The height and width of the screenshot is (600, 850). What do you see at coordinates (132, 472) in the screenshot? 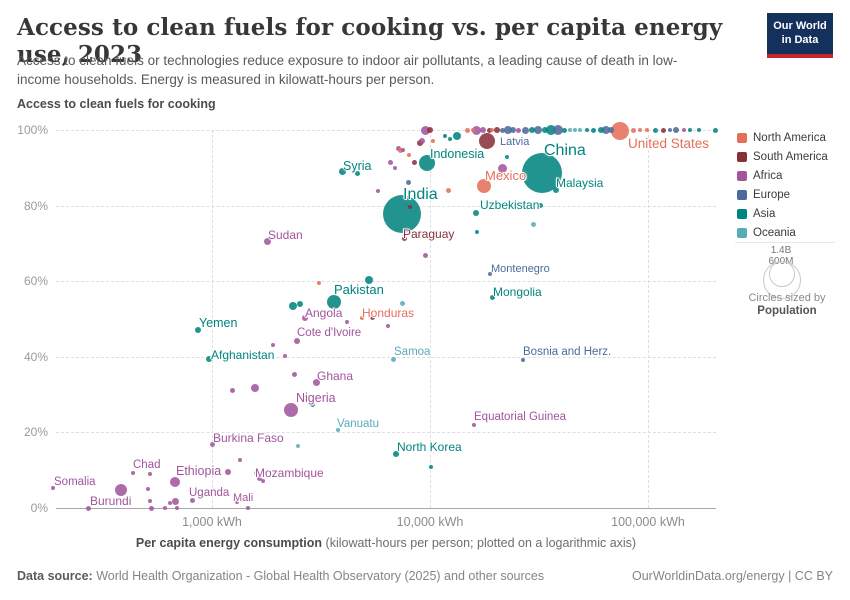
I see `data-point-chad` at bounding box center [132, 472].